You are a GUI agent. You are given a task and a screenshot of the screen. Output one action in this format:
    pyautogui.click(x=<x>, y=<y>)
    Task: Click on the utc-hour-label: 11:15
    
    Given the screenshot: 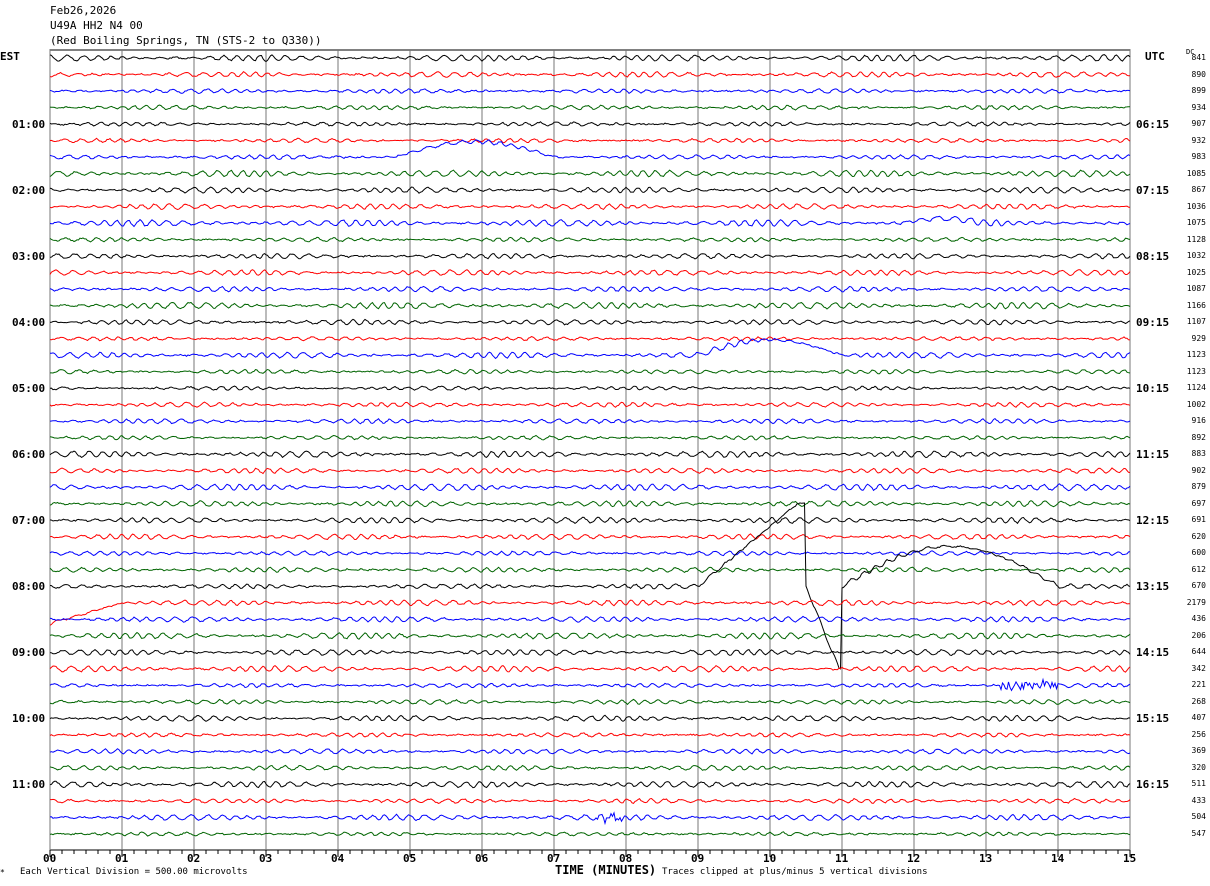 What is the action you would take?
    pyautogui.click(x=1153, y=455)
    